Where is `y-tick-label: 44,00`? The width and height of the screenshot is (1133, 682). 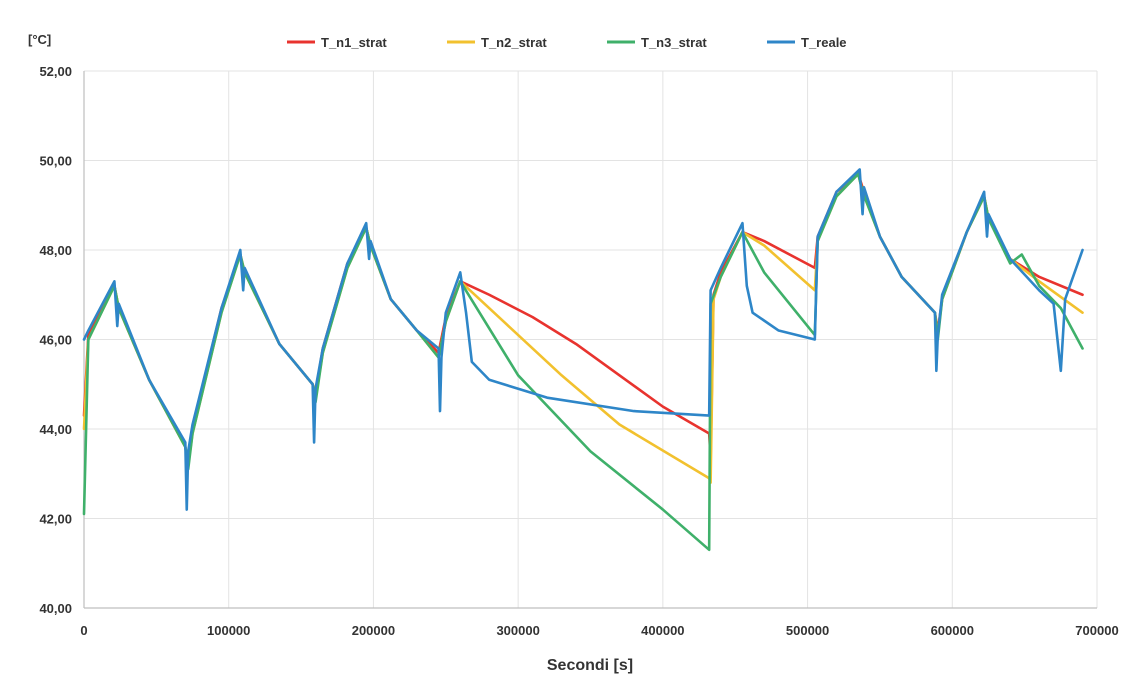 y-tick-label: 44,00 is located at coordinates (55, 429).